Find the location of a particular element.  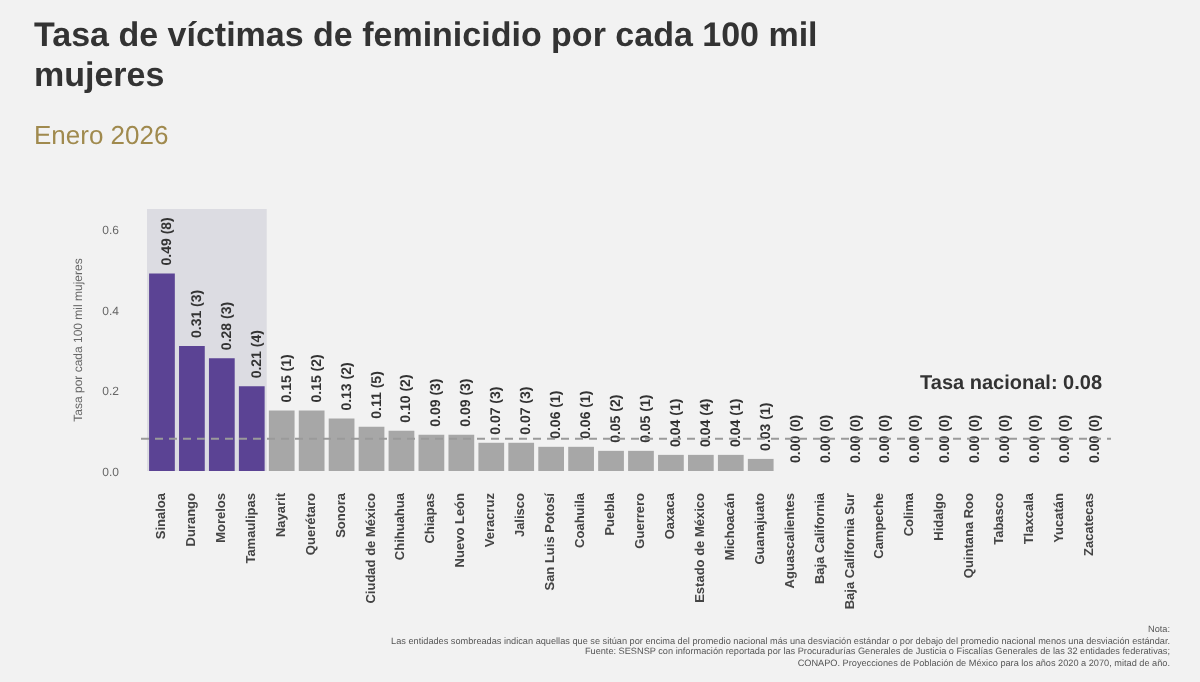

ref-line-label: Tasa nacional: 0.08 is located at coordinates (1011, 383).